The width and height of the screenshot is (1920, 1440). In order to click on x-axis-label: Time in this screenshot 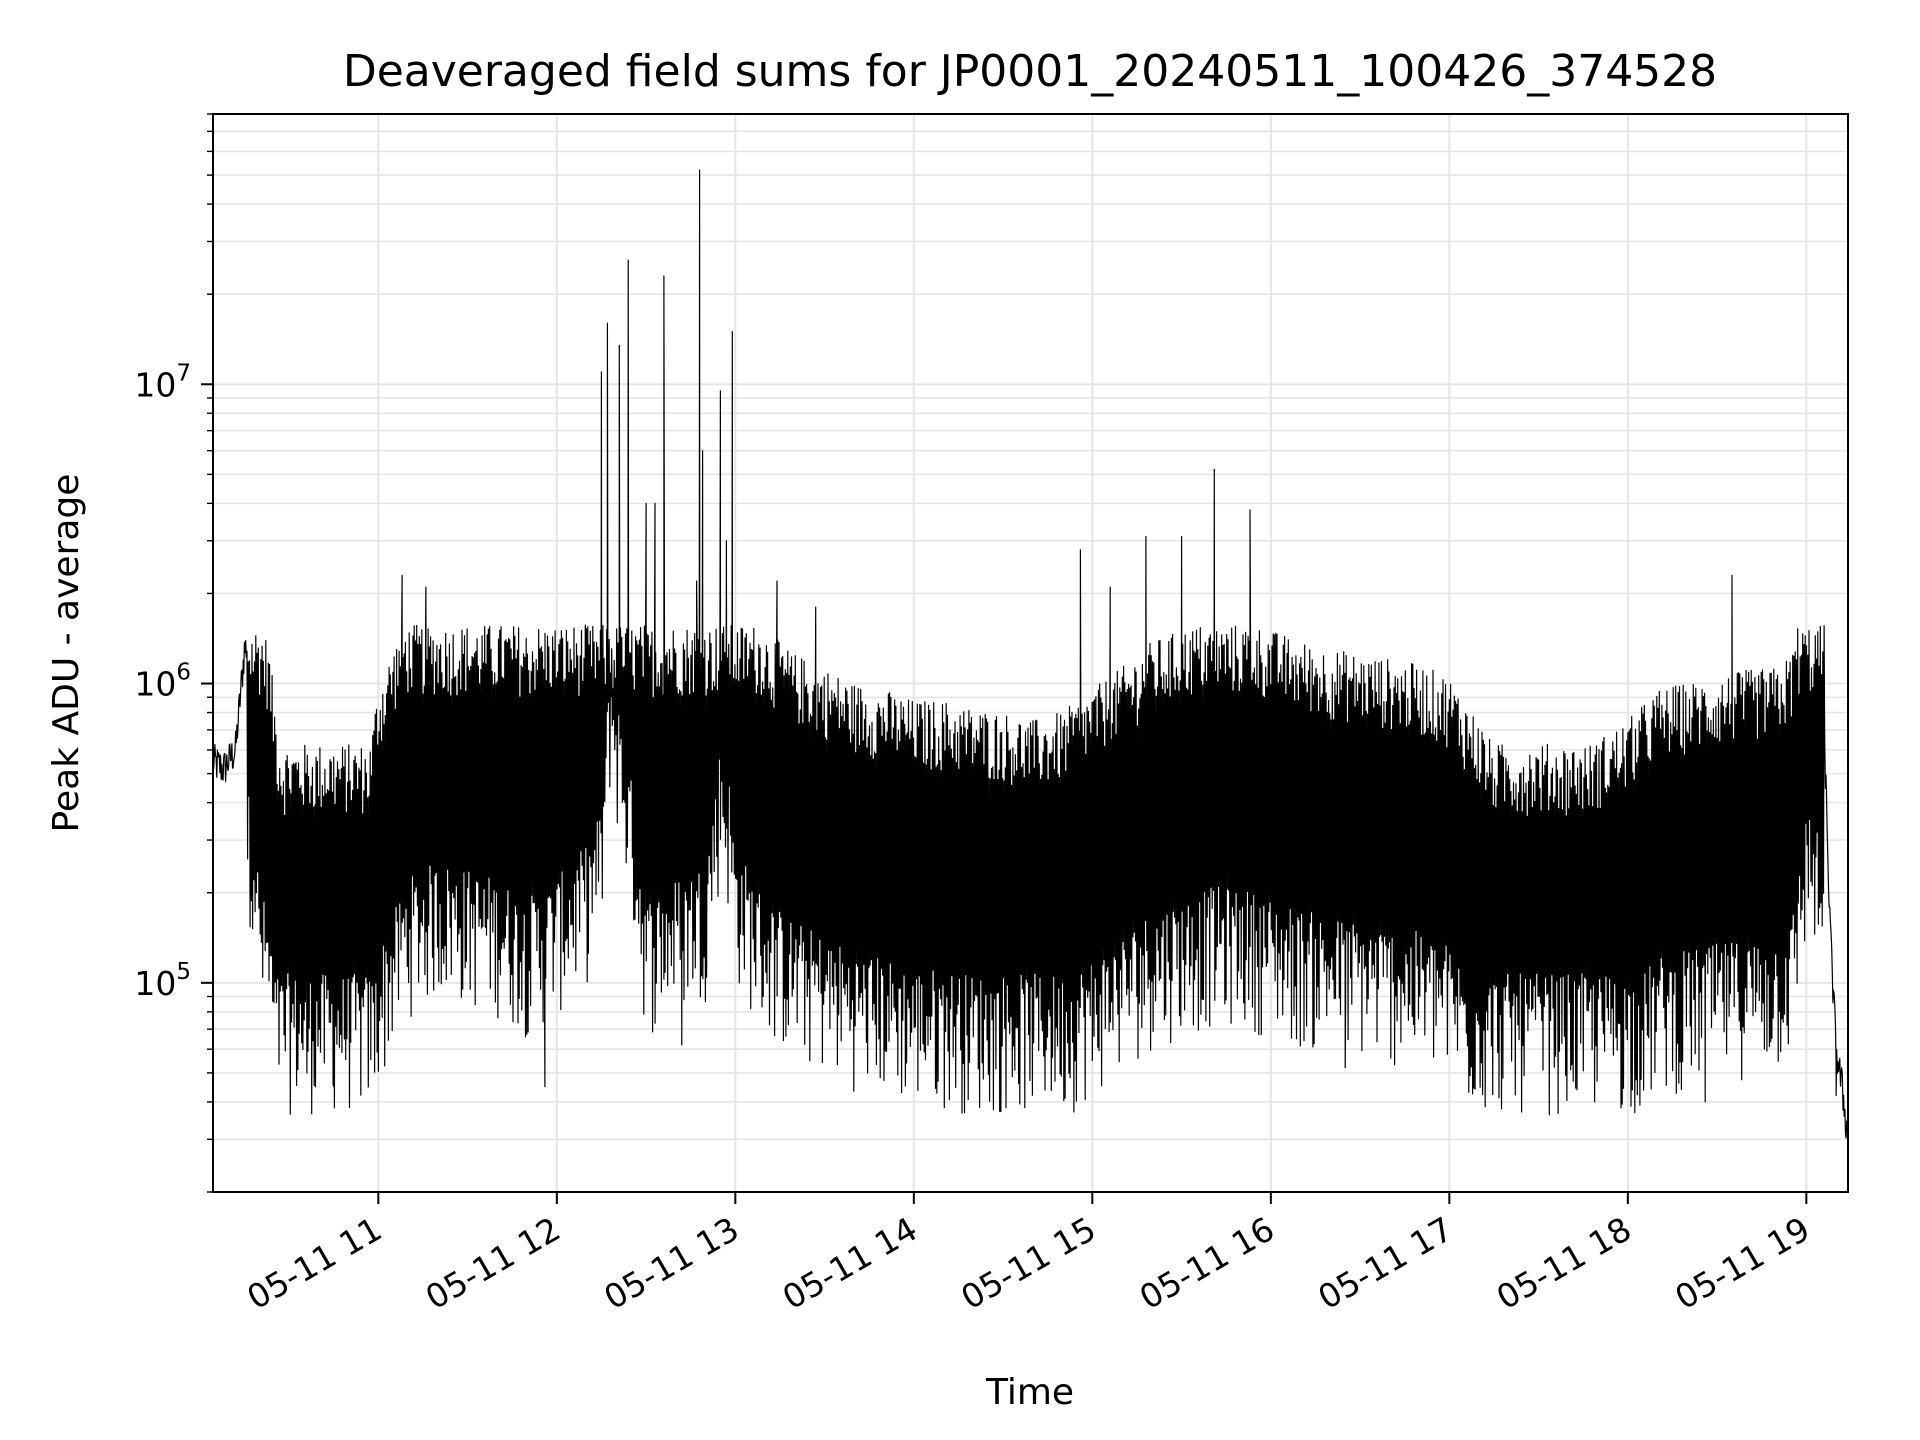, I will do `click(1029, 1392)`.